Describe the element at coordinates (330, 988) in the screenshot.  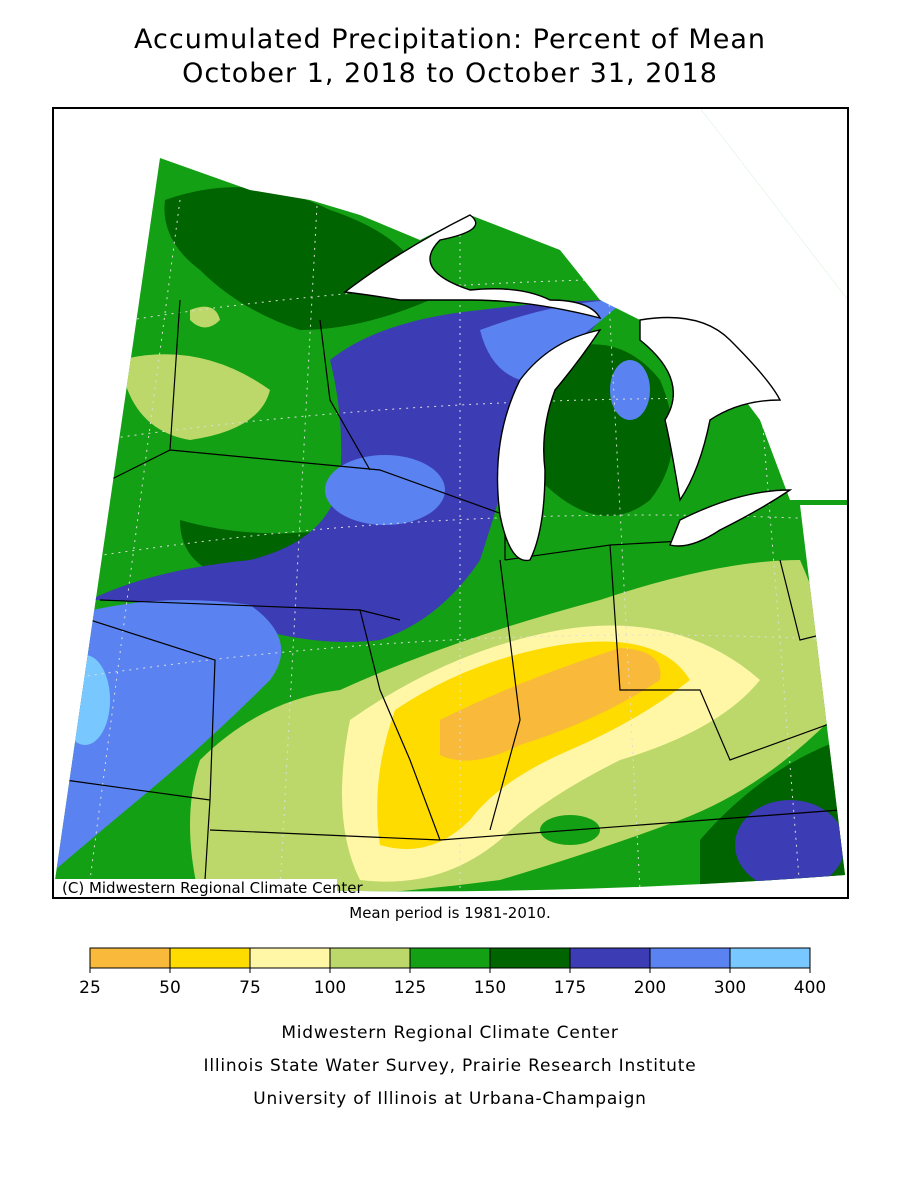
I see `legend-tick-label: 100` at that location.